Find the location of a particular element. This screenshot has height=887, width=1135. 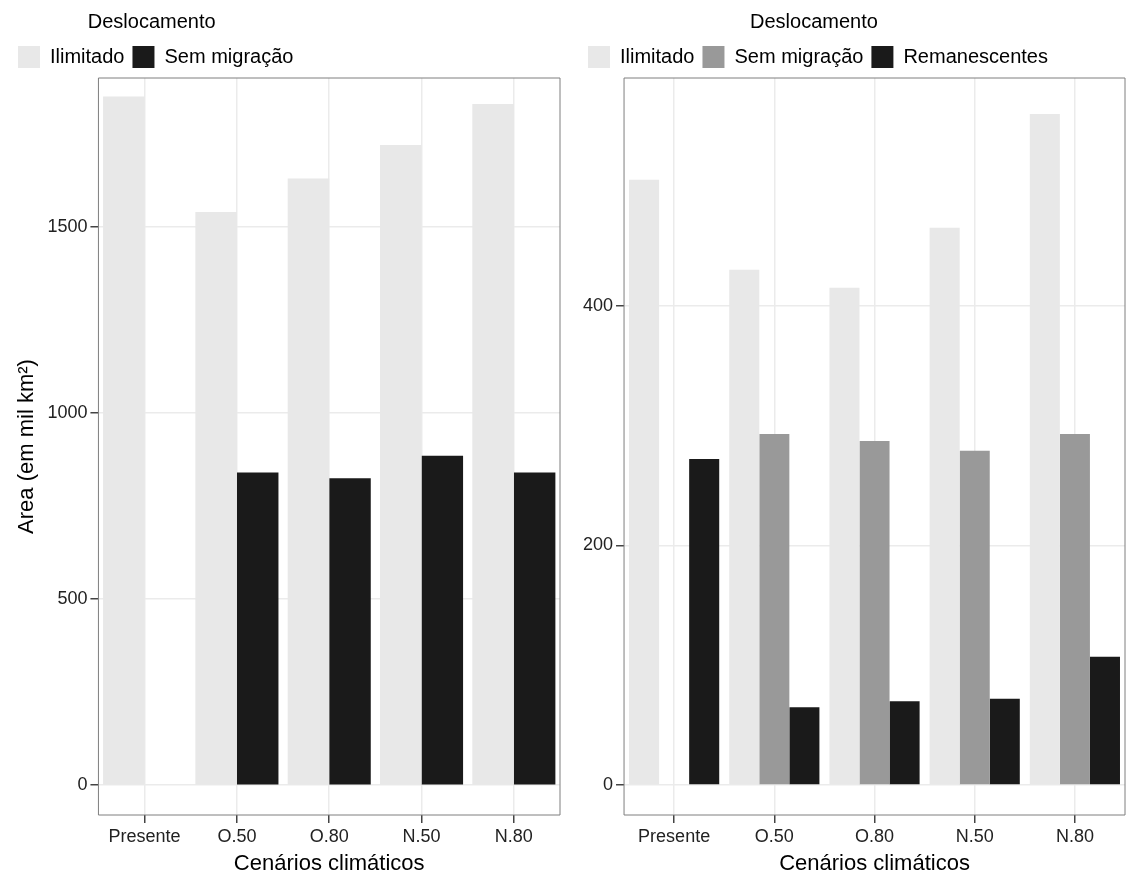

y-tick-label: 200 is located at coordinates (598, 544).